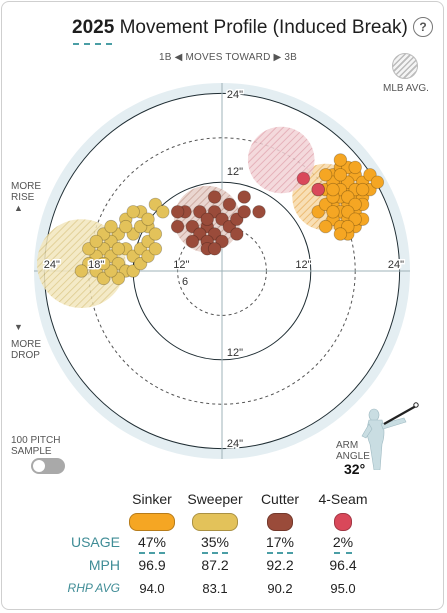 Image resolution: width=447 pixels, height=613 pixels. What do you see at coordinates (95, 542) in the screenshot?
I see `usage-row-label: USAGE` at bounding box center [95, 542].